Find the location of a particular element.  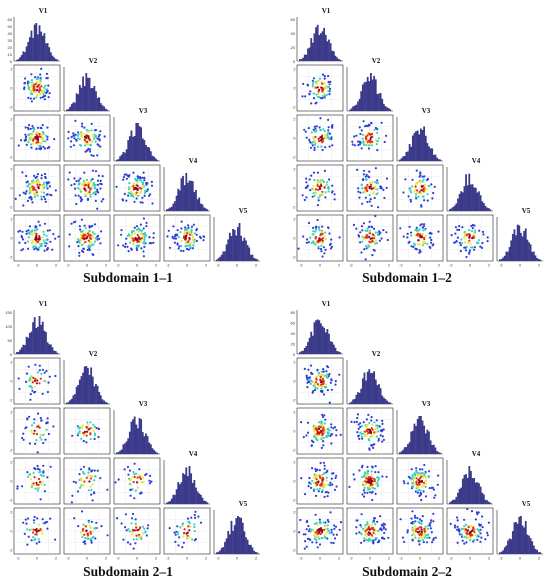

caption-subdomain-2-2: Subdomain 2–2 is located at coordinates (407, 571).